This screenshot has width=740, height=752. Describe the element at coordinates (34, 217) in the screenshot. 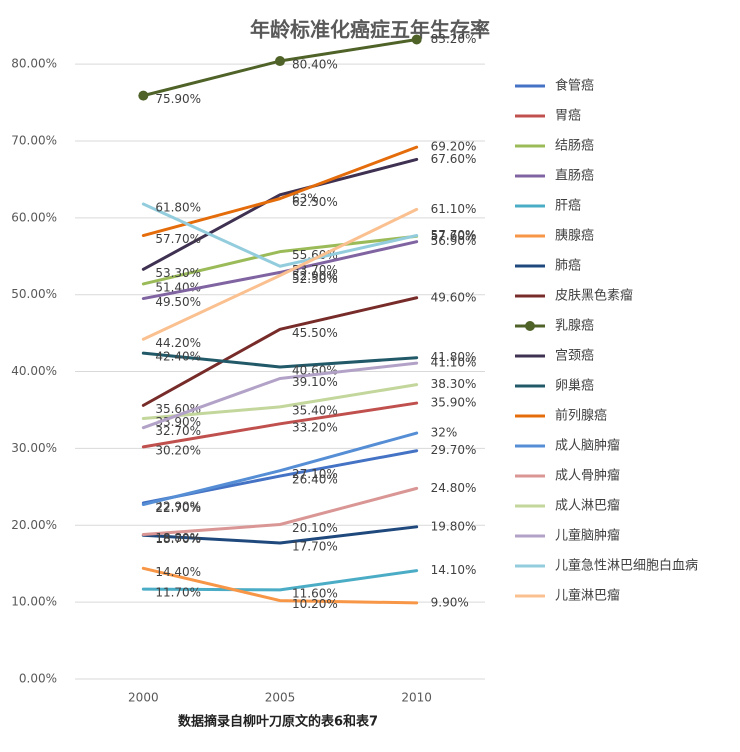

I see `y-tick-label: 60.00%` at that location.